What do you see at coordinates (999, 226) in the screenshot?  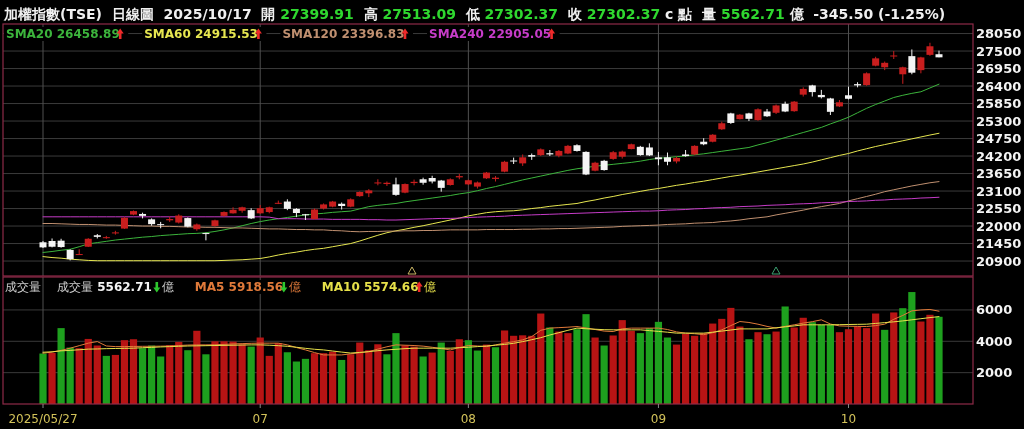 I see `y-tick-label: 22000` at bounding box center [999, 226].